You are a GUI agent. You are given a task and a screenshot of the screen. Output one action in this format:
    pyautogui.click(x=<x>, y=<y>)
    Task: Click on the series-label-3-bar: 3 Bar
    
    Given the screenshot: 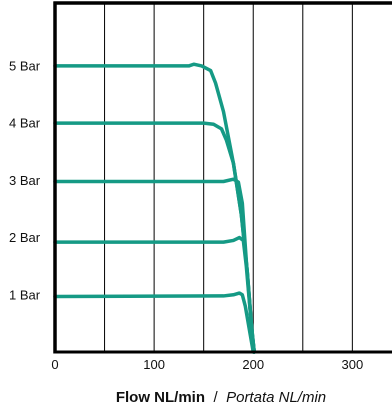 What is the action you would take?
    pyautogui.click(x=25, y=180)
    